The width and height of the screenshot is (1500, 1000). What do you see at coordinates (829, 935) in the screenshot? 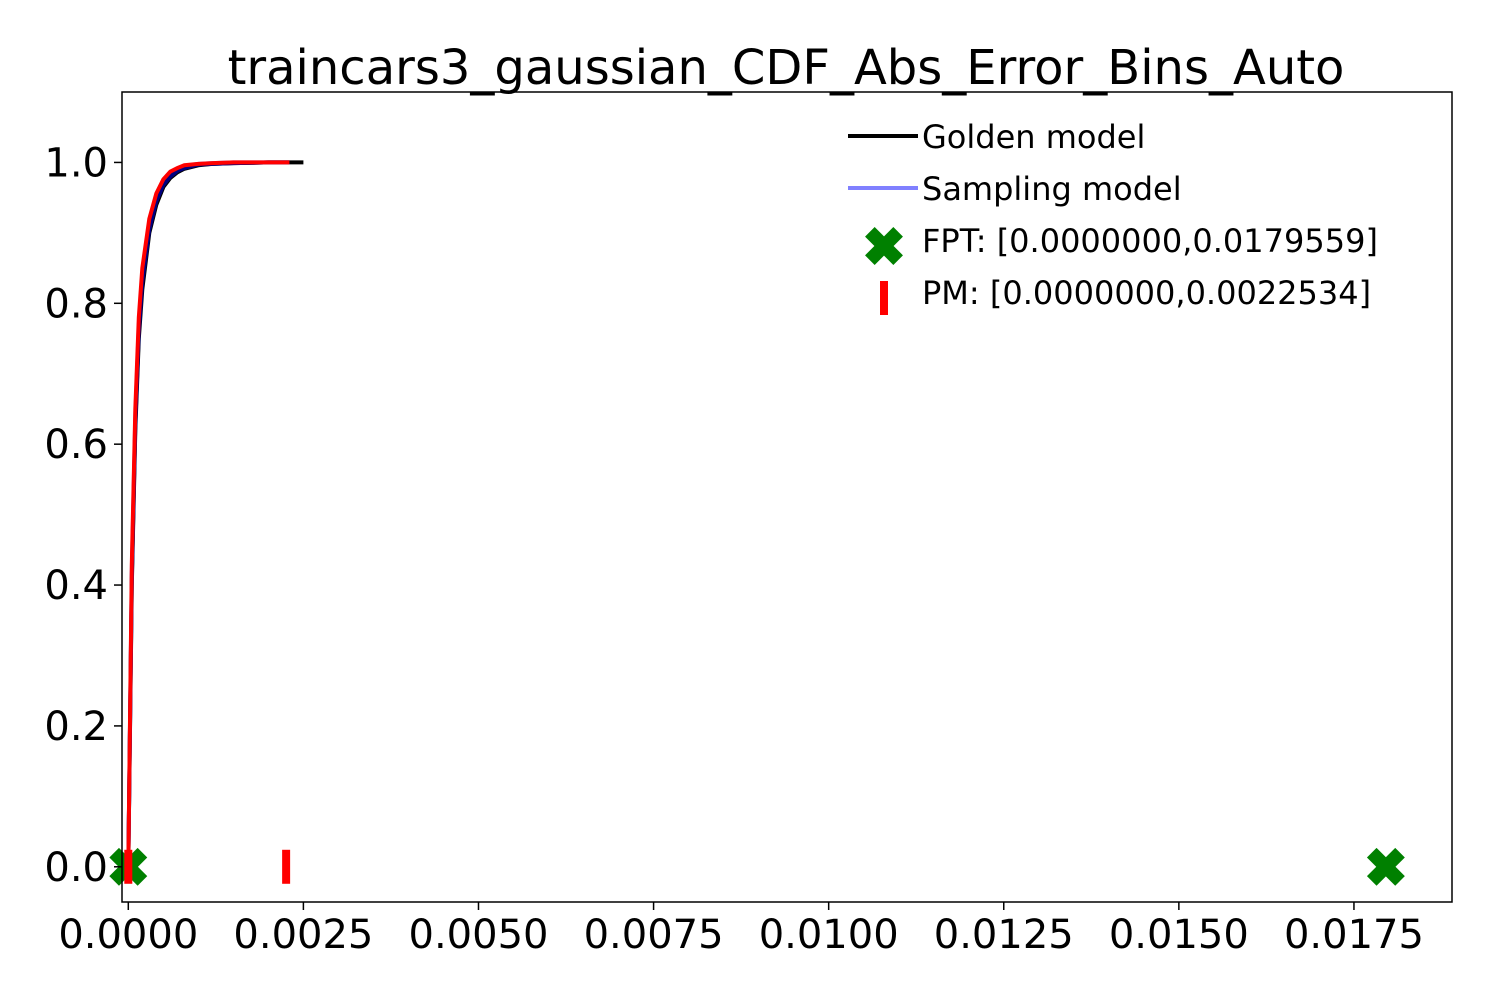
I see `x-tick-label: 0.0100` at bounding box center [829, 935].